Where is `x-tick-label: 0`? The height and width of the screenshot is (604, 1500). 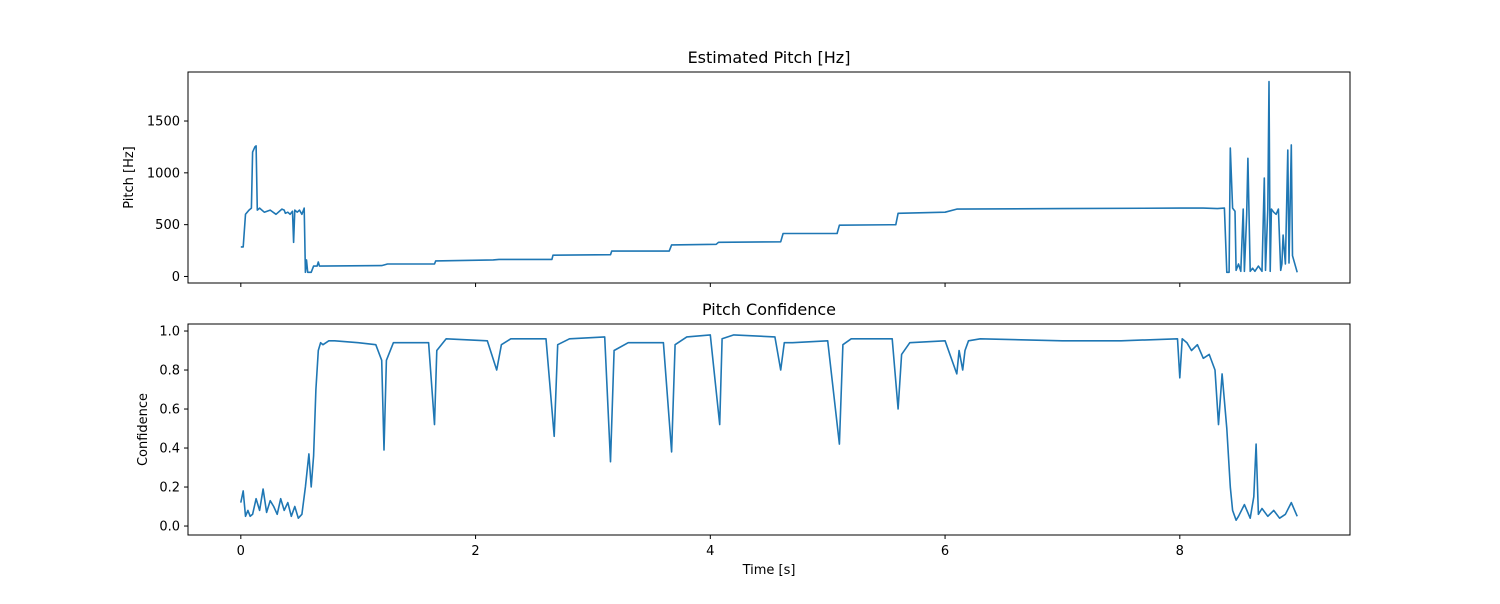
x-tick-label: 0 is located at coordinates (241, 551).